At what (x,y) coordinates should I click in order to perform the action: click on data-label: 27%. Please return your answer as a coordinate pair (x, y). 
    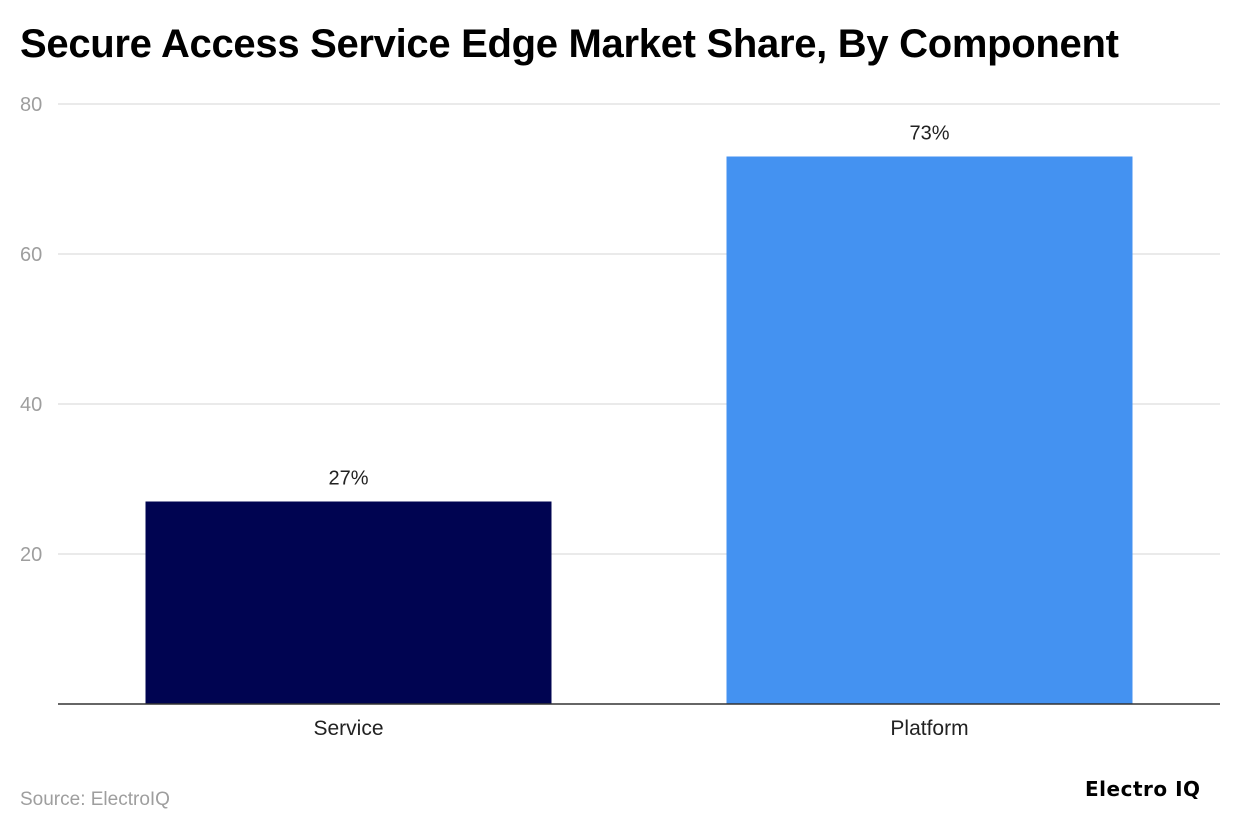
    Looking at the image, I should click on (348, 479).